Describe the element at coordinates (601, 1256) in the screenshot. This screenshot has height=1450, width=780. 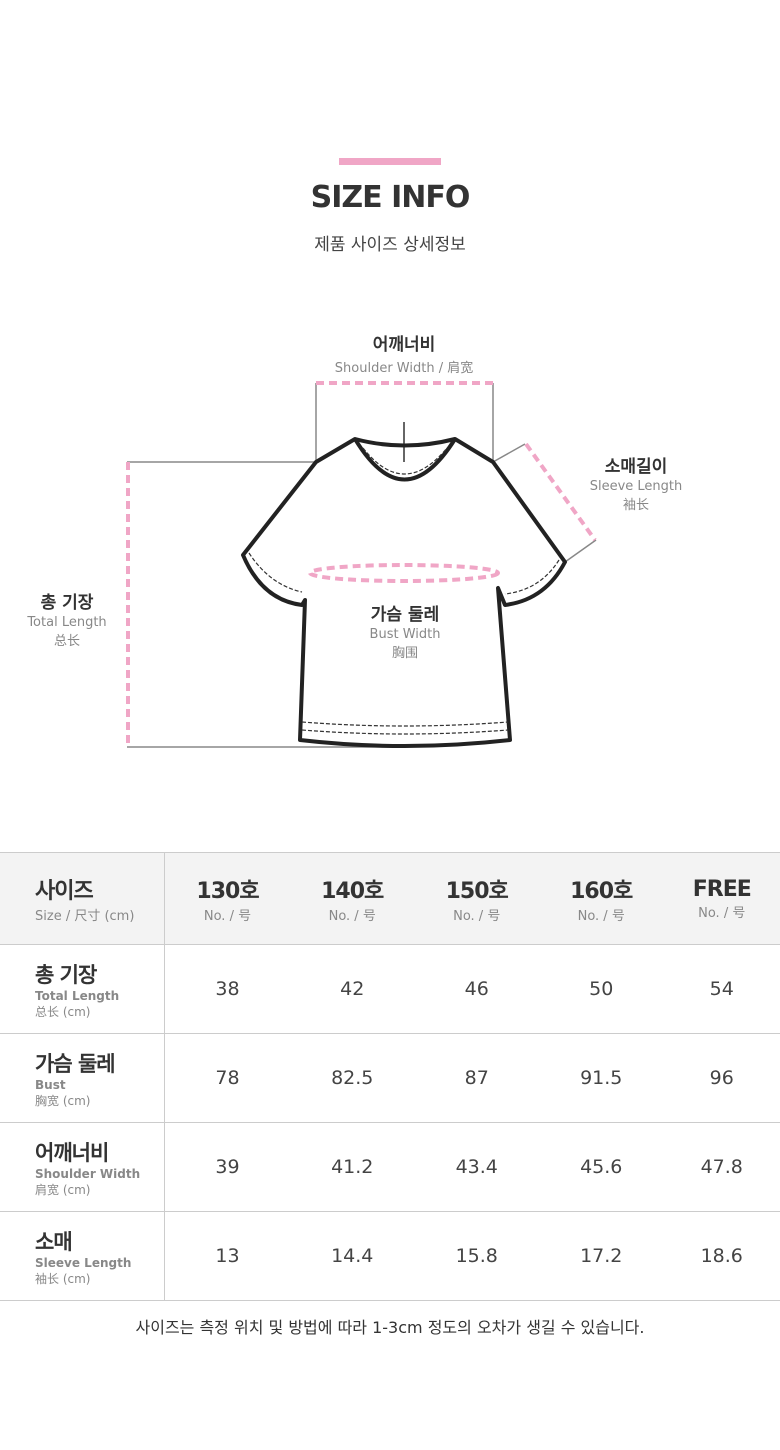
I see `value-cell: 17.2` at that location.